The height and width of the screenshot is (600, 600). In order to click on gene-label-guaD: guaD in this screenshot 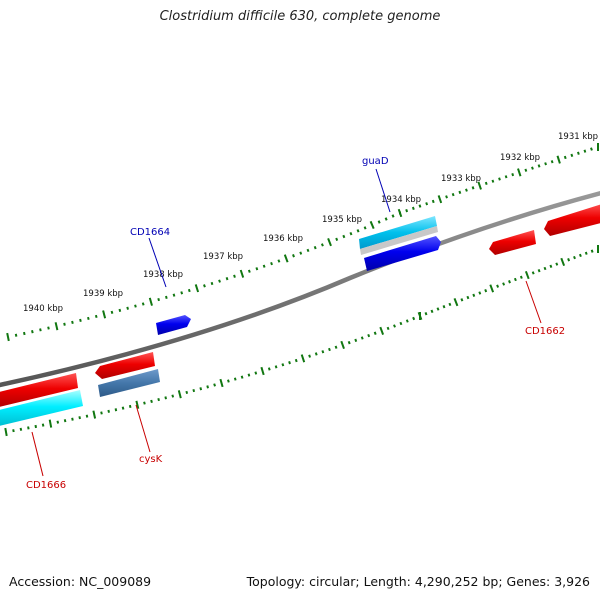, I will do `click(375, 161)`.